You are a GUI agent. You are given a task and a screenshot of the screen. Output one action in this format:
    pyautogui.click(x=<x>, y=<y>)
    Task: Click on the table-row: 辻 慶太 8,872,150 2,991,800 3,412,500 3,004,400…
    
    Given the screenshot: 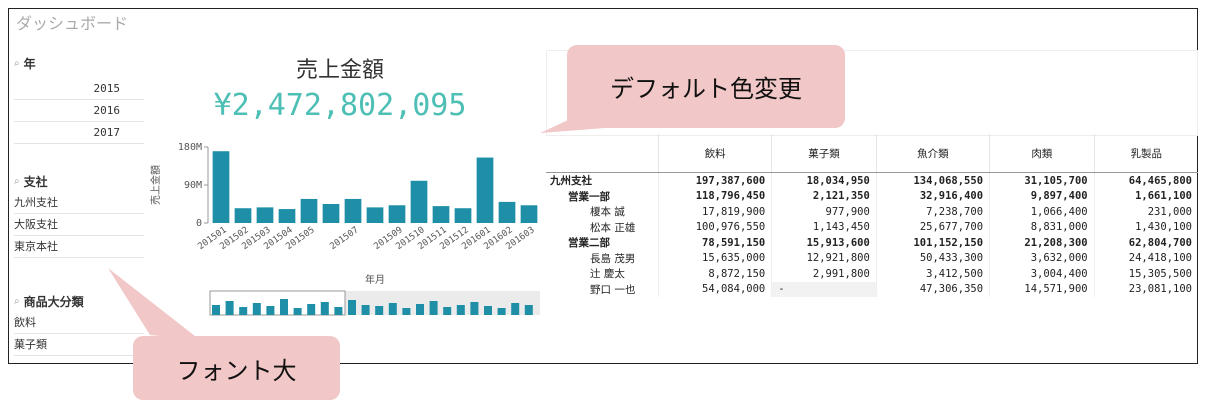 What is the action you would take?
    pyautogui.click(x=872, y=274)
    